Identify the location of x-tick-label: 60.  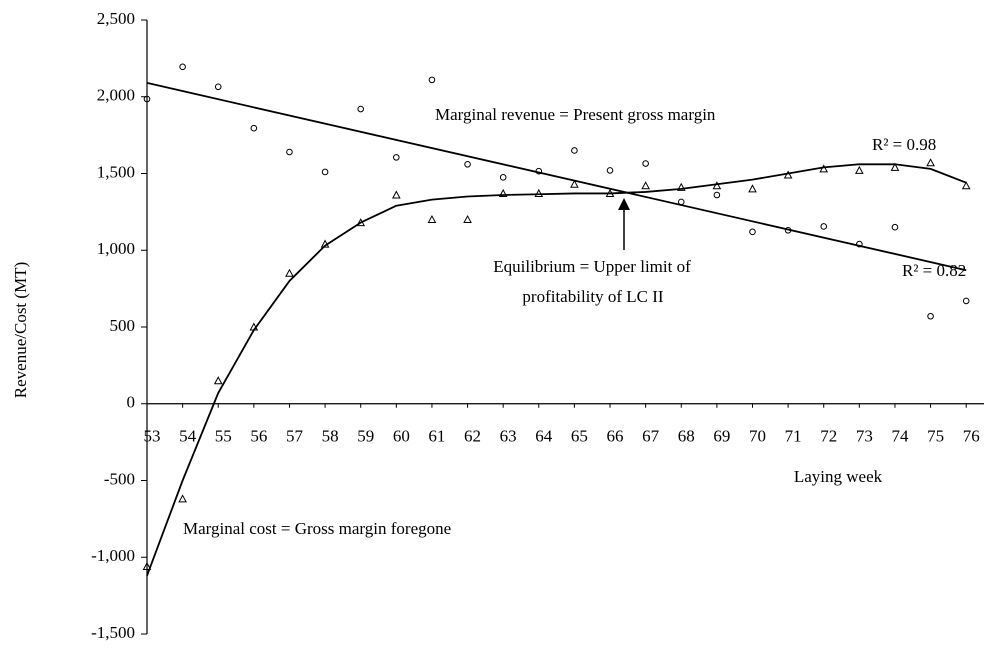
(401, 436).